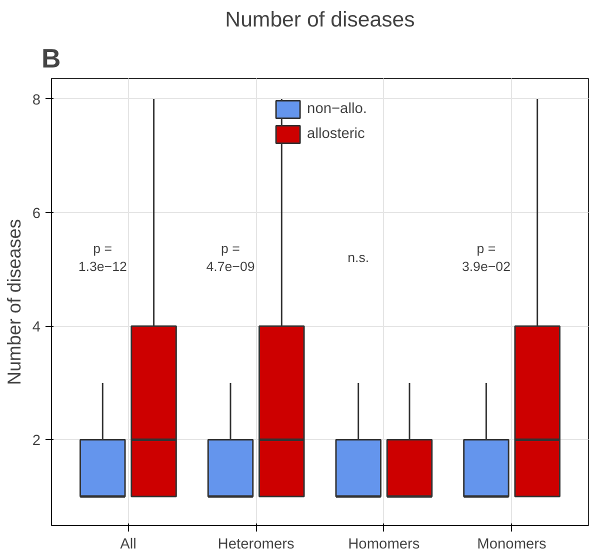  I want to click on y-tick-label: 2, so click(36, 441).